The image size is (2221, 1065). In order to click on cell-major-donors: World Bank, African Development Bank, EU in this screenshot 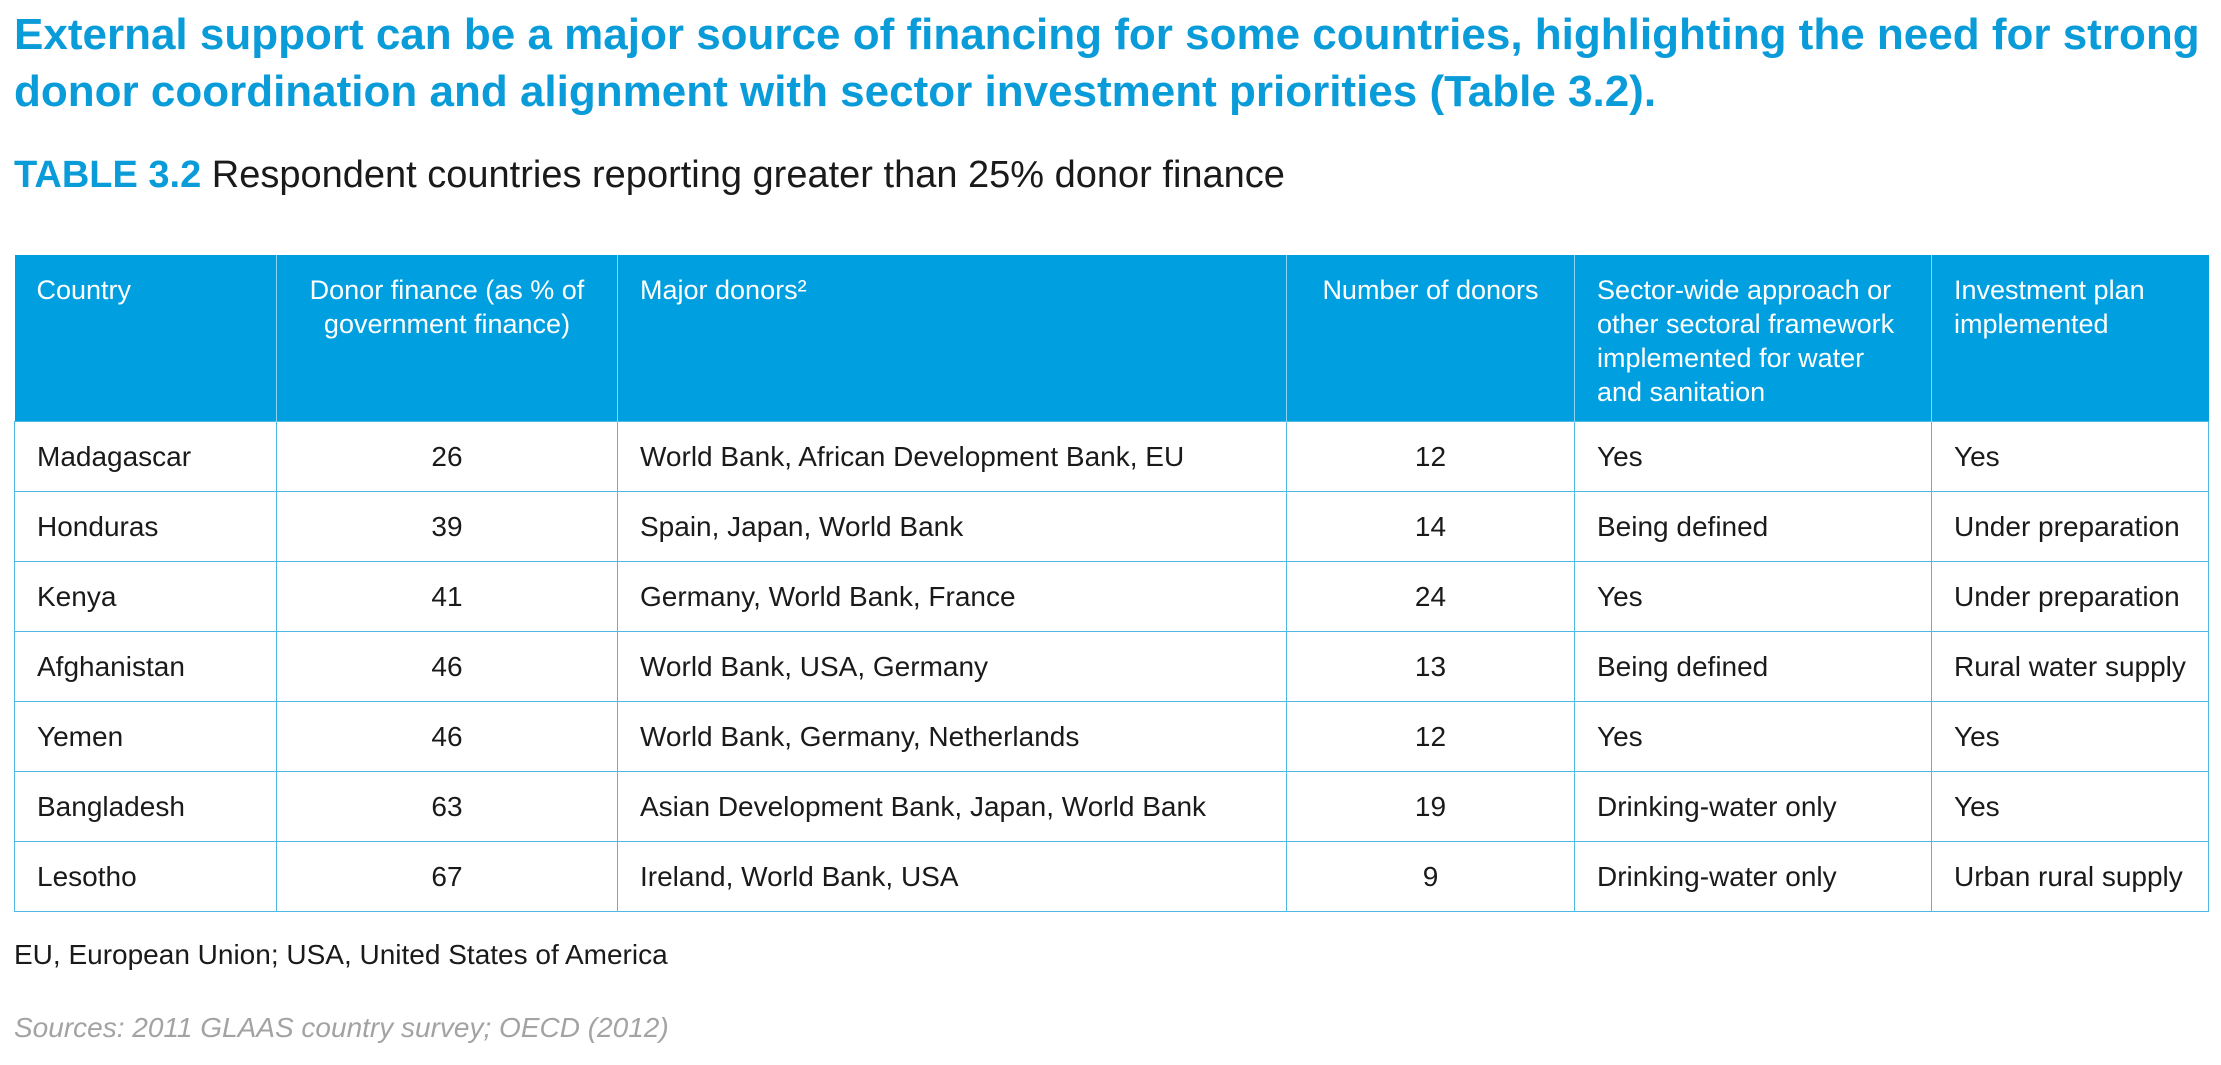, I will do `click(952, 456)`.